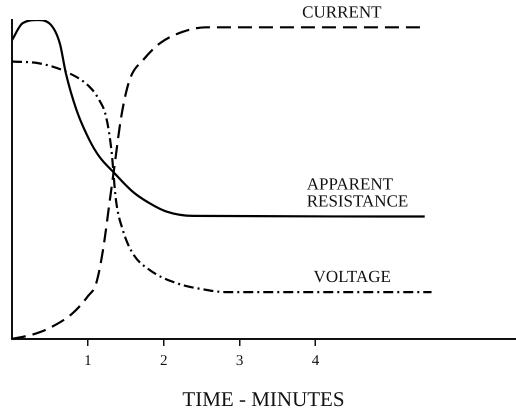 This screenshot has height=417, width=516. I want to click on series-label: VOLTAGE, so click(352, 276).